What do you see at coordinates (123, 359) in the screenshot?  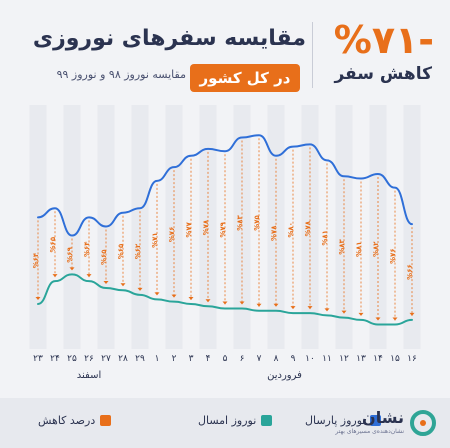 I see `x-tick-label: ۲۸` at bounding box center [123, 359].